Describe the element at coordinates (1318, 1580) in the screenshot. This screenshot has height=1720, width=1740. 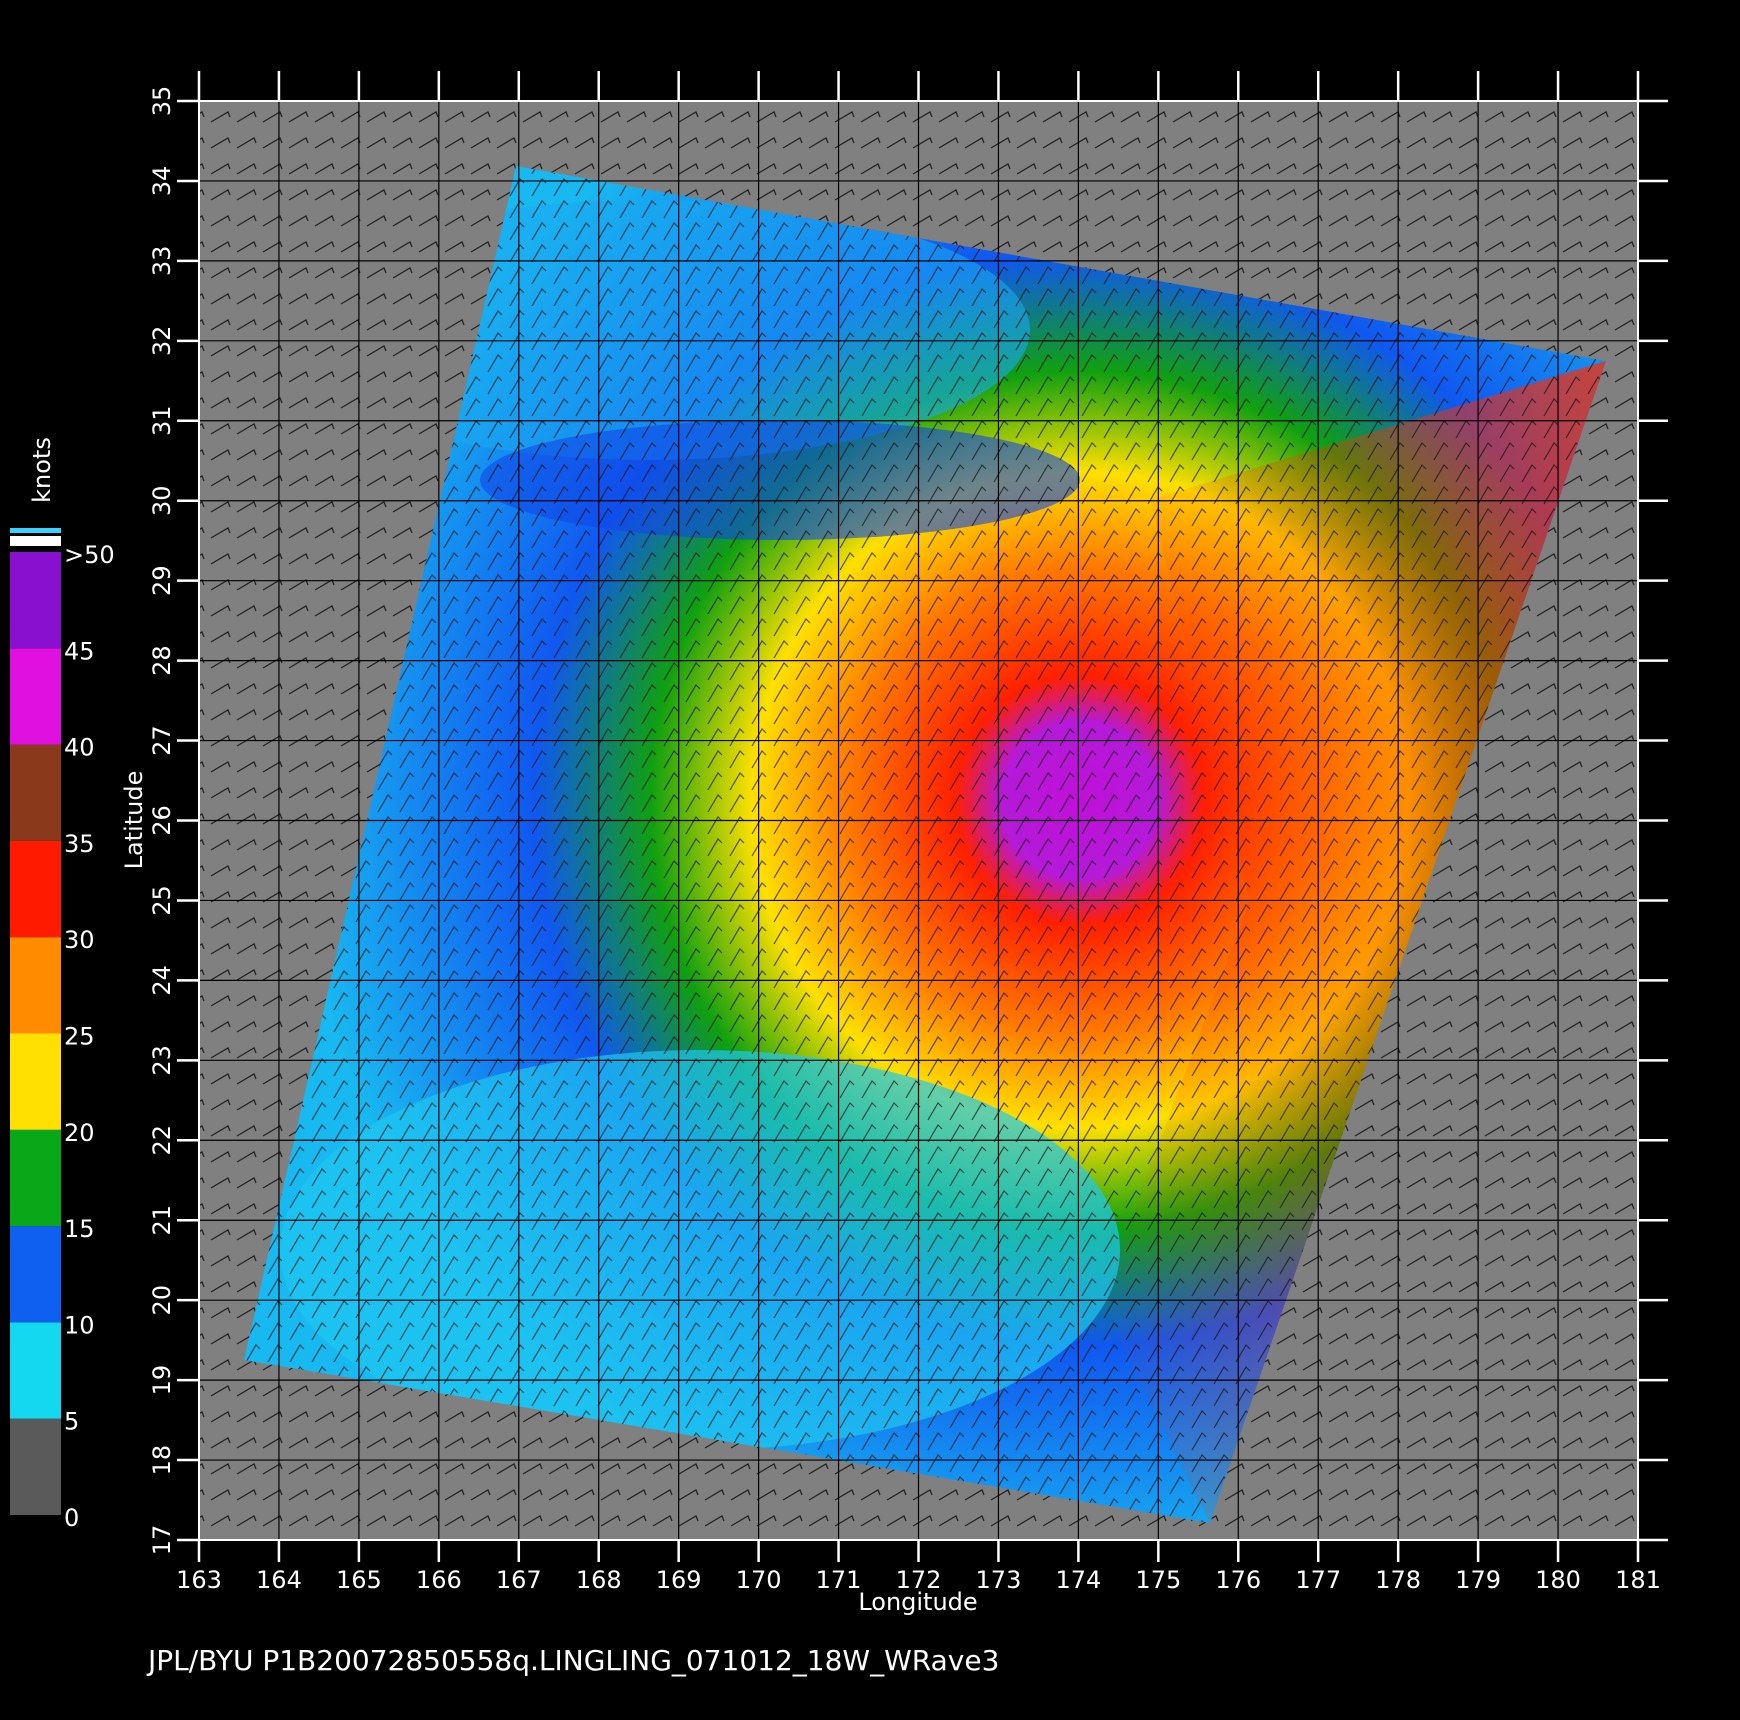
I see `x-tick-label: 177` at that location.